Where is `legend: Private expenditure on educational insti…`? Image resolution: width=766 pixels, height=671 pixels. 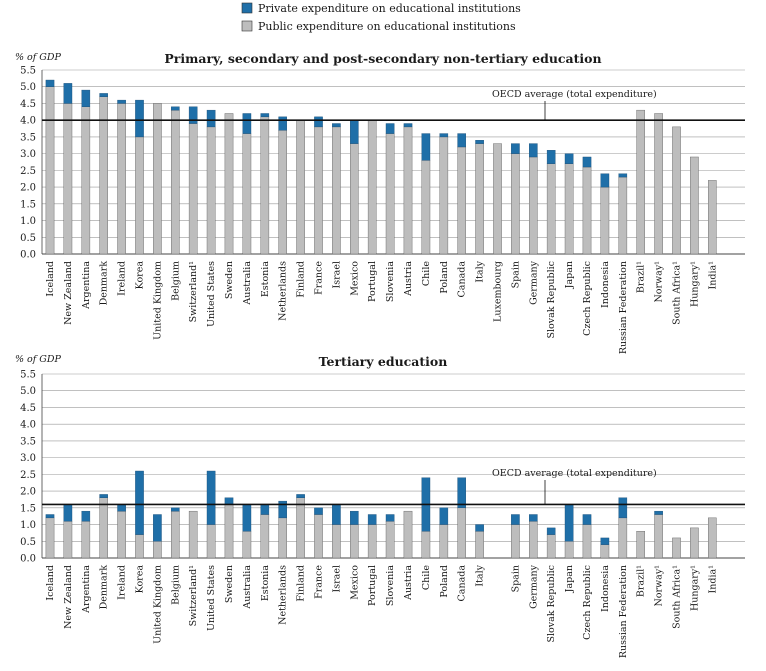 legend: Private expenditure on educational insti… is located at coordinates (381, 17).